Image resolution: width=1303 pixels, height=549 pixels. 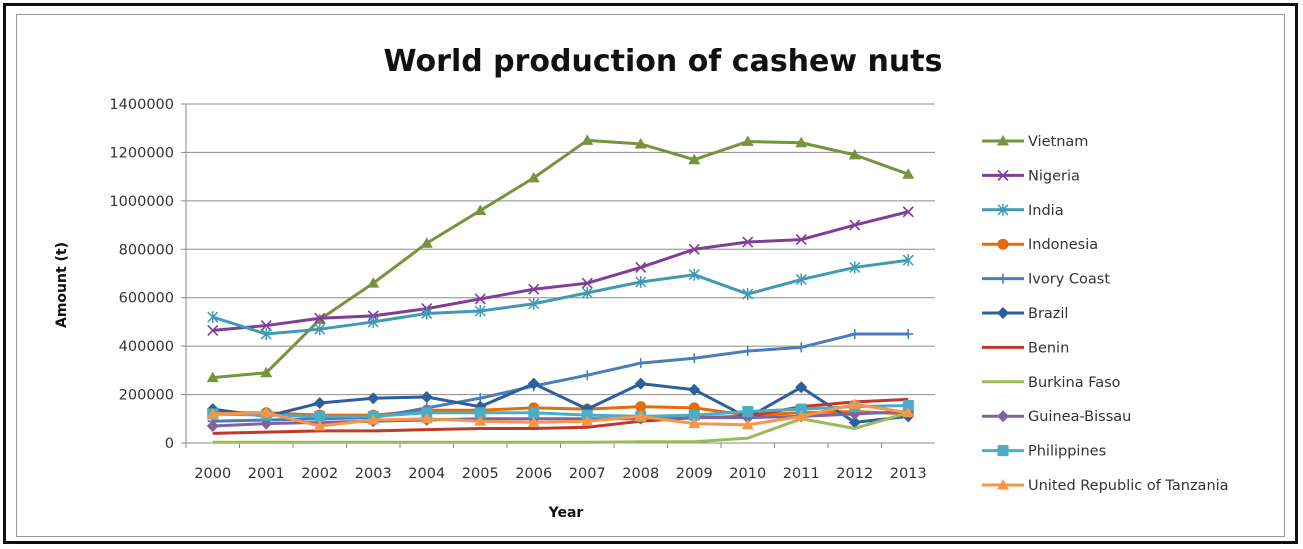 What do you see at coordinates (1025, 348) in the screenshot?
I see `legend-item: Benin` at bounding box center [1025, 348].